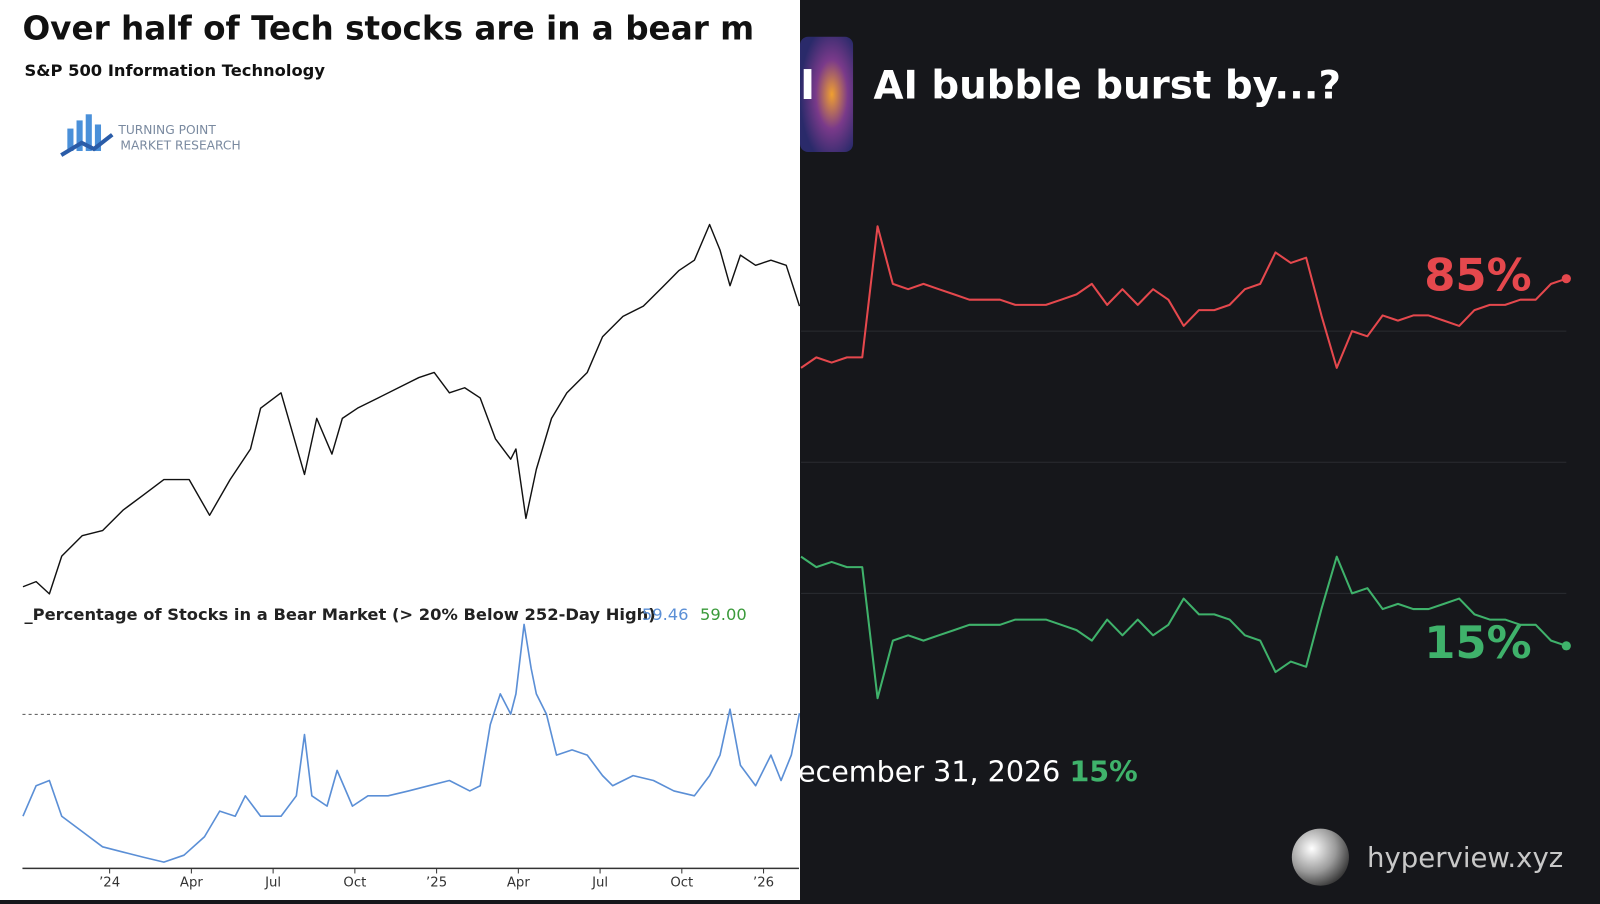 The image size is (1600, 904). Describe the element at coordinates (665, 614) in the screenshot. I see `last-value-label: 59.46` at that location.